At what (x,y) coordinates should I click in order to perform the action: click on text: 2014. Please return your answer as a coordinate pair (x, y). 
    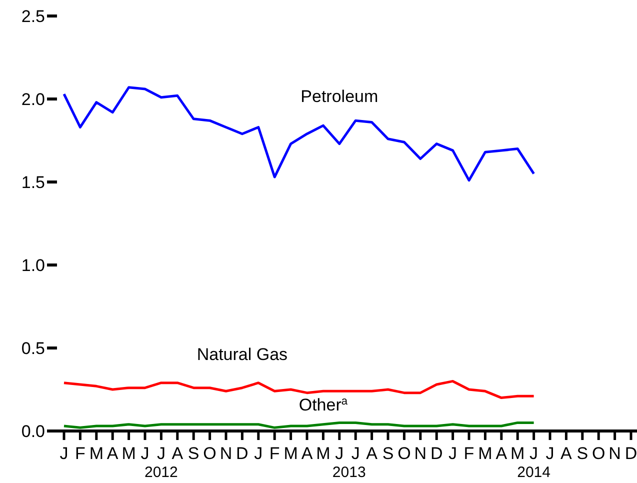
    Looking at the image, I should click on (533, 472).